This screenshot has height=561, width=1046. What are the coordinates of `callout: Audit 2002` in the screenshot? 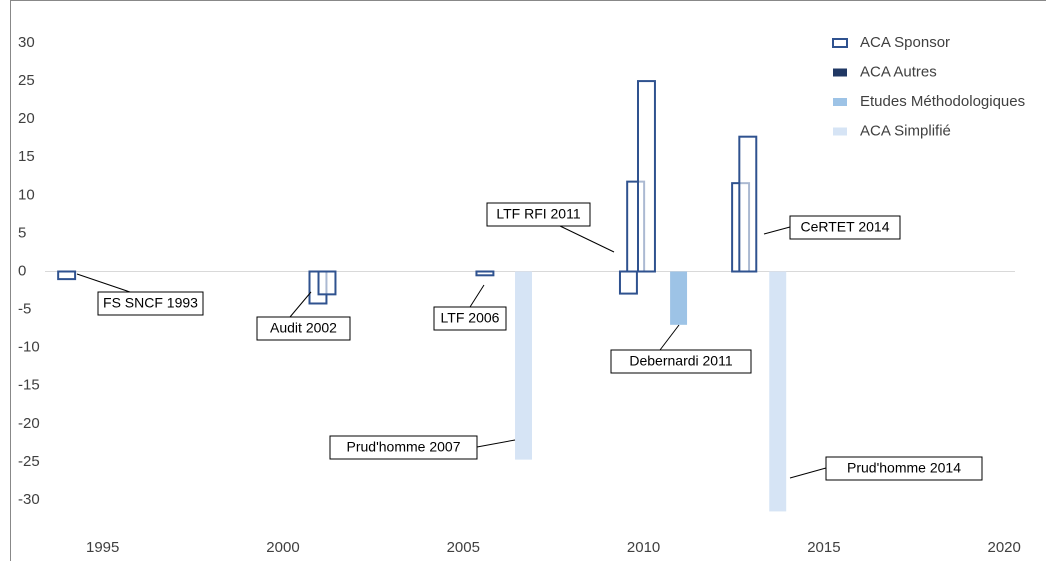 It's located at (303, 316).